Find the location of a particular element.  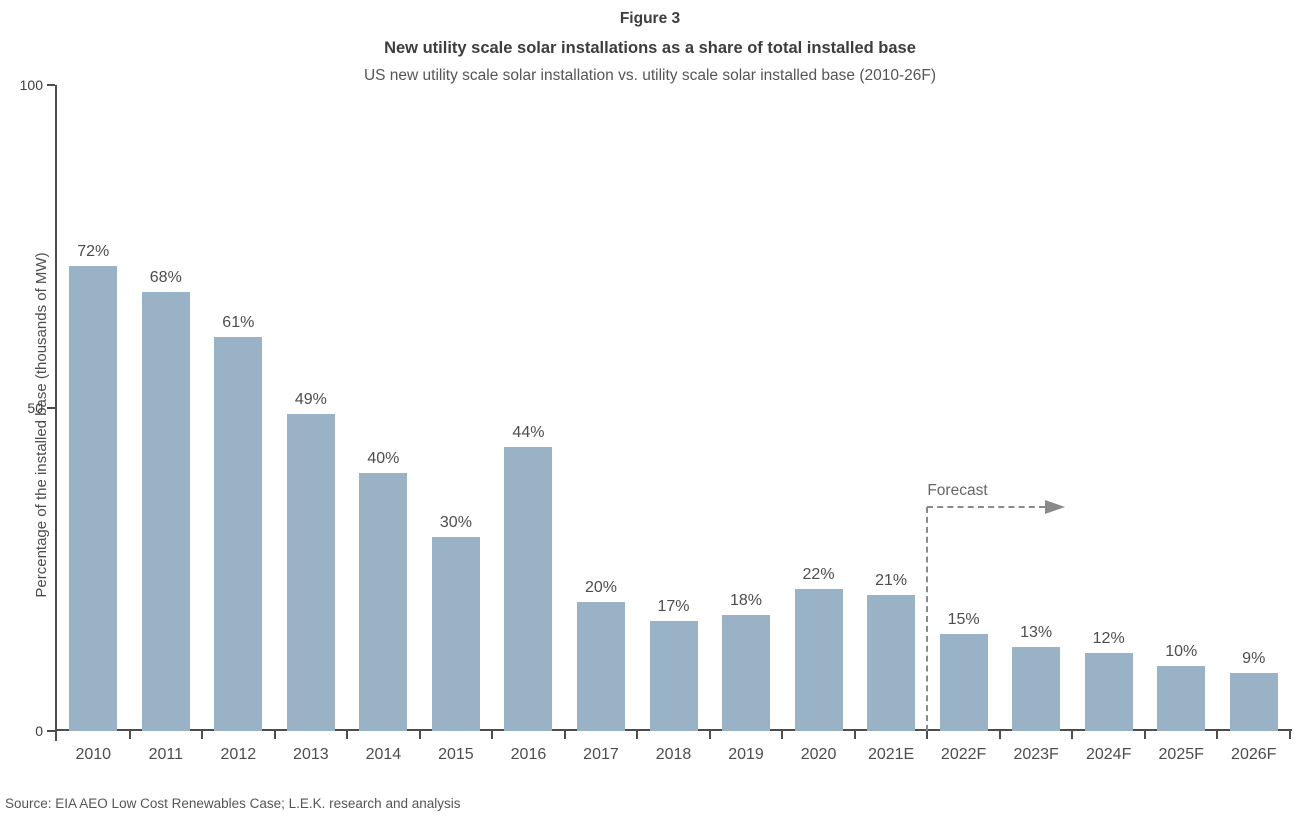

x-axis-label: 2016 is located at coordinates (528, 754).